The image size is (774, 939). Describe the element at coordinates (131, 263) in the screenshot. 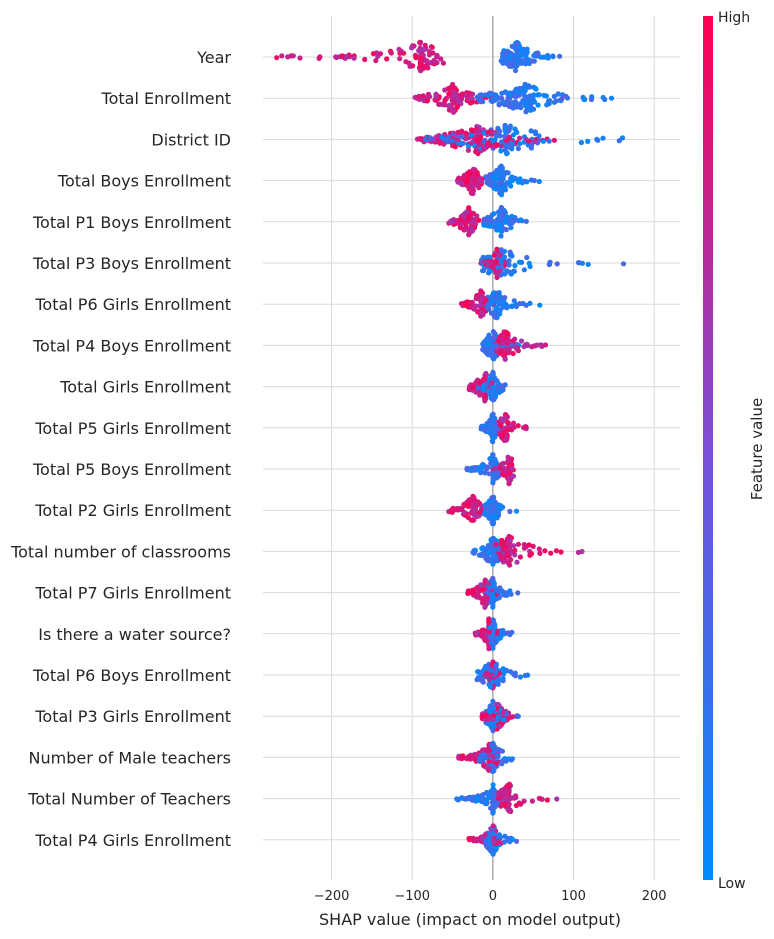

I see `feature-label: Total P3 Boys Enrollment` at that location.